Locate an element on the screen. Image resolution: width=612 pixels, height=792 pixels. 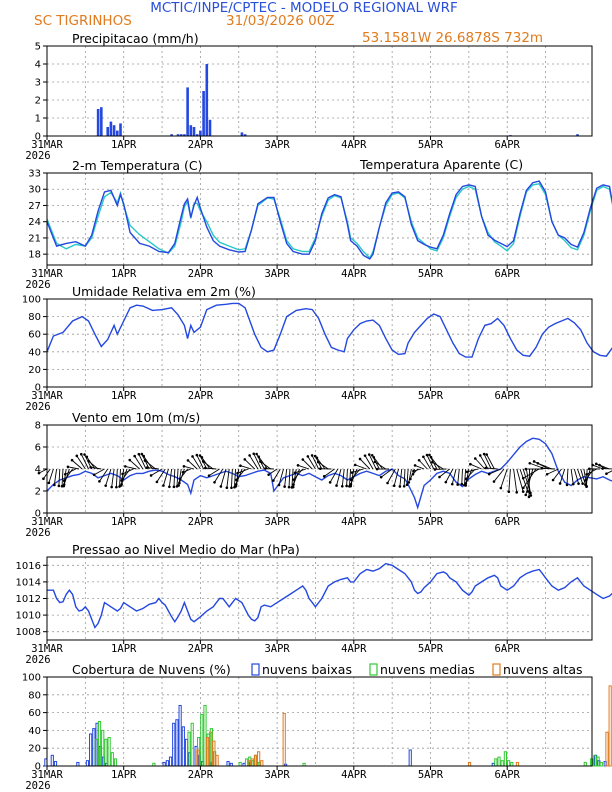
y-tick-label: 1012 is located at coordinates (28, 599).